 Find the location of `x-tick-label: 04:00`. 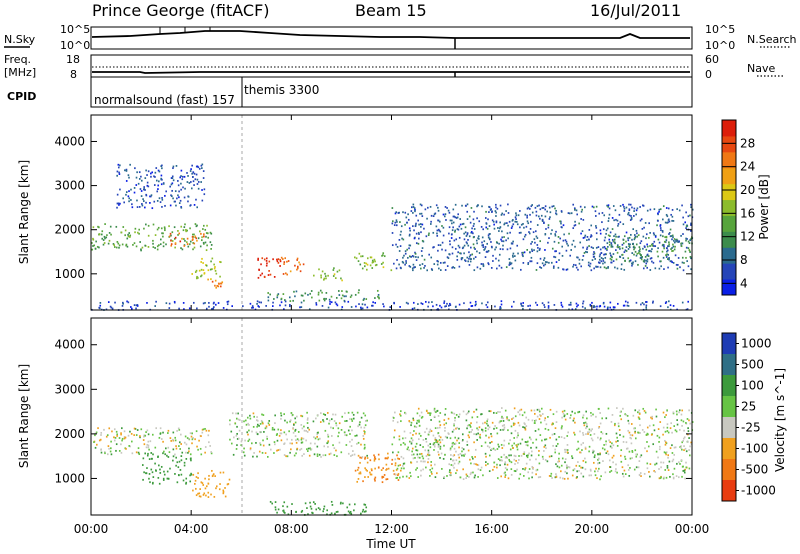

x-tick-label: 04:00 is located at coordinates (191, 529).